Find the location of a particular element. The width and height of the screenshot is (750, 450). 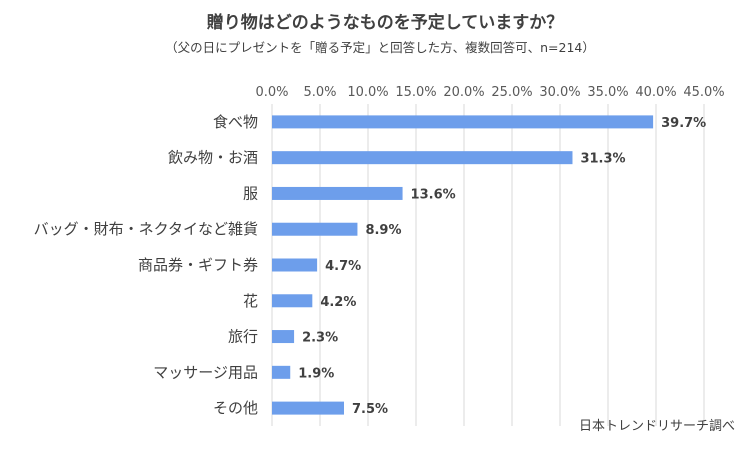

category-label: 服 is located at coordinates (250, 193).